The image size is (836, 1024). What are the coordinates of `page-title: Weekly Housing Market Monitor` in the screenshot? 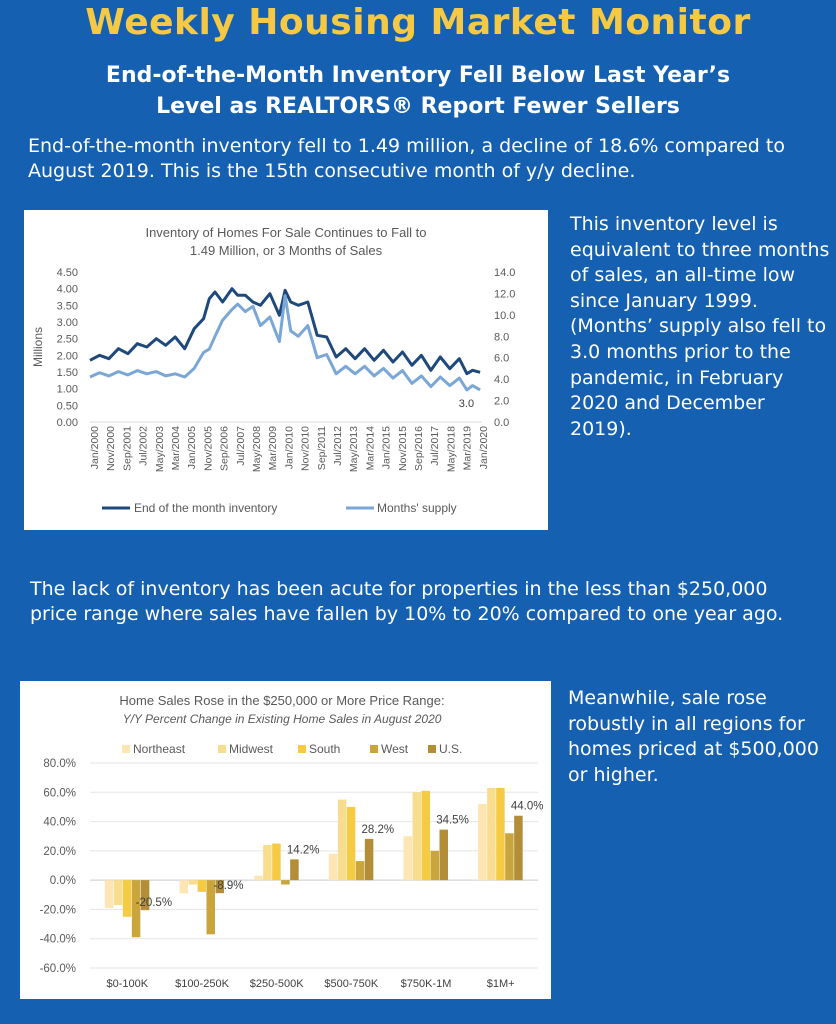 It's located at (418, 22).